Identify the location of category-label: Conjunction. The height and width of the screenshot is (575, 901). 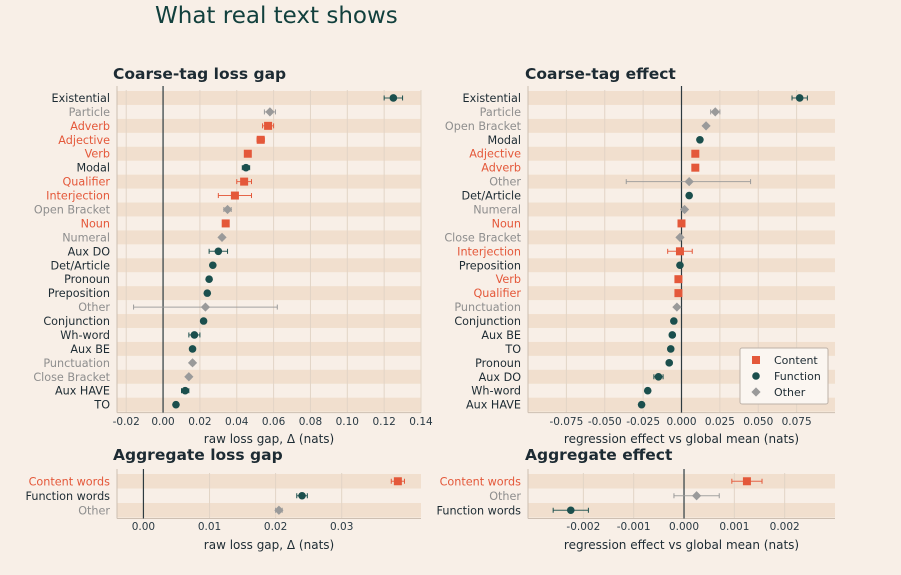
(76, 321).